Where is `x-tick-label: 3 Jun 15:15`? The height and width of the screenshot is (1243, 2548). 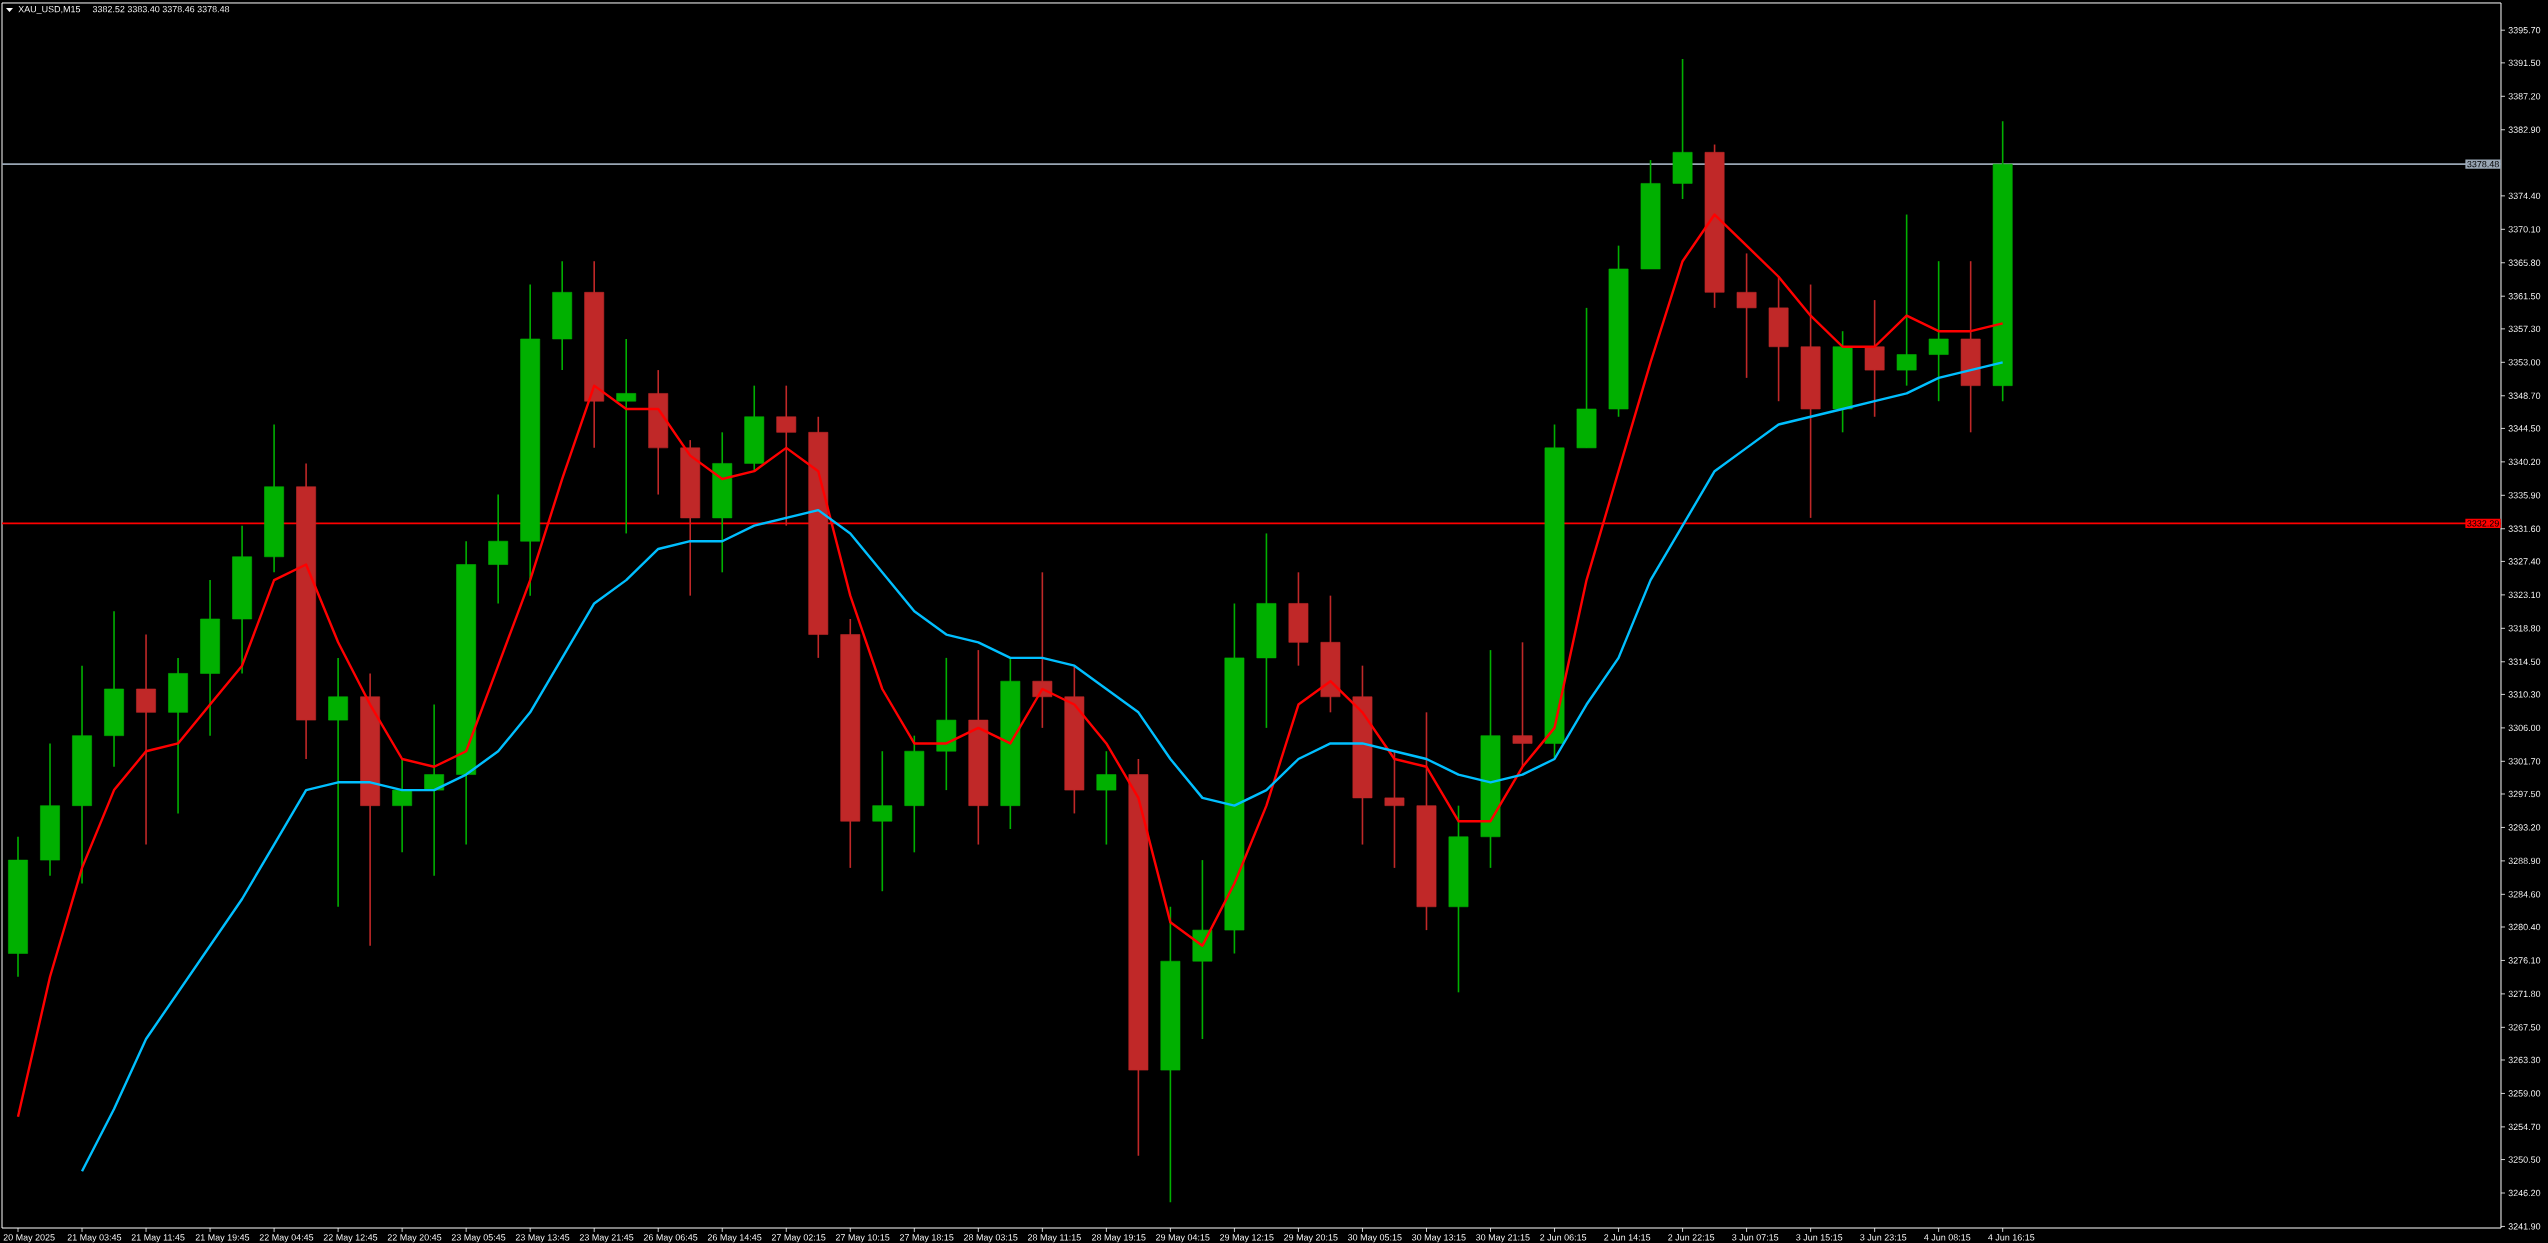 x-tick-label: 3 Jun 15:15 is located at coordinates (1819, 1237).